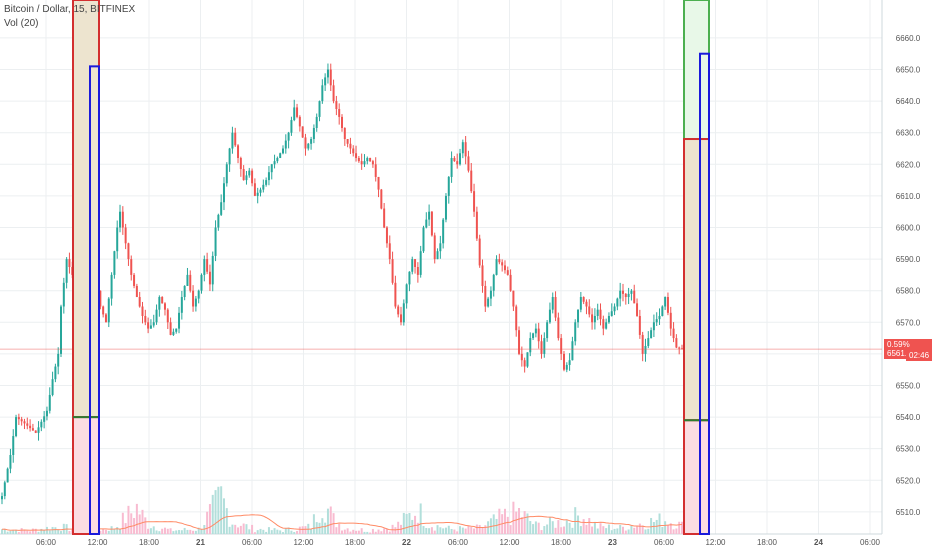 The image size is (932, 550). Describe the element at coordinates (908, 101) in the screenshot. I see `y-tick-label: 6640.0` at that location.